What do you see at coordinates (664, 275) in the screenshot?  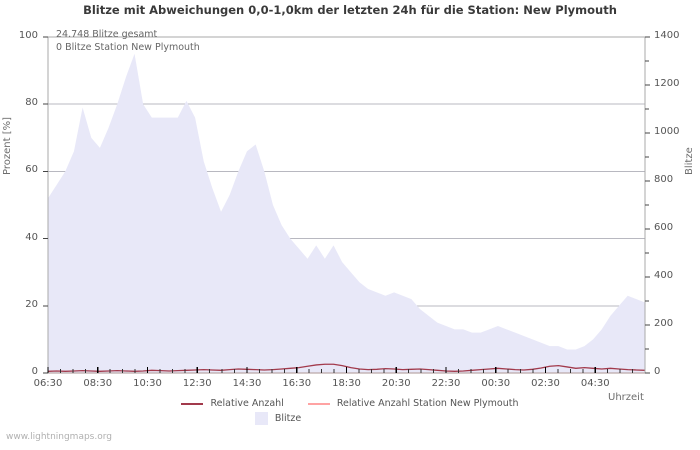 I see `y-tick-label-right: 400` at bounding box center [664, 275].